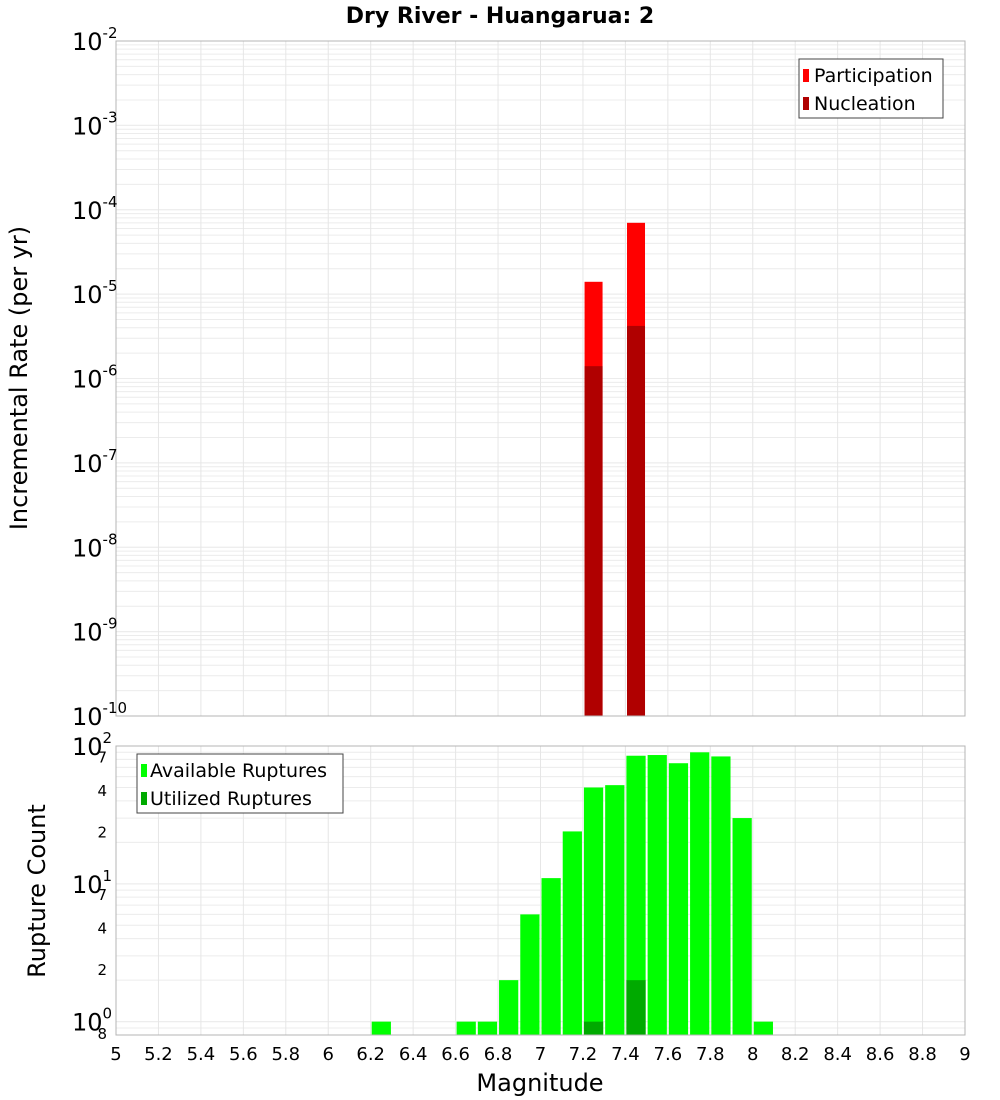 This screenshot has height=1100, width=1000. I want to click on x-tick-label: 7.6, so click(668, 1054).